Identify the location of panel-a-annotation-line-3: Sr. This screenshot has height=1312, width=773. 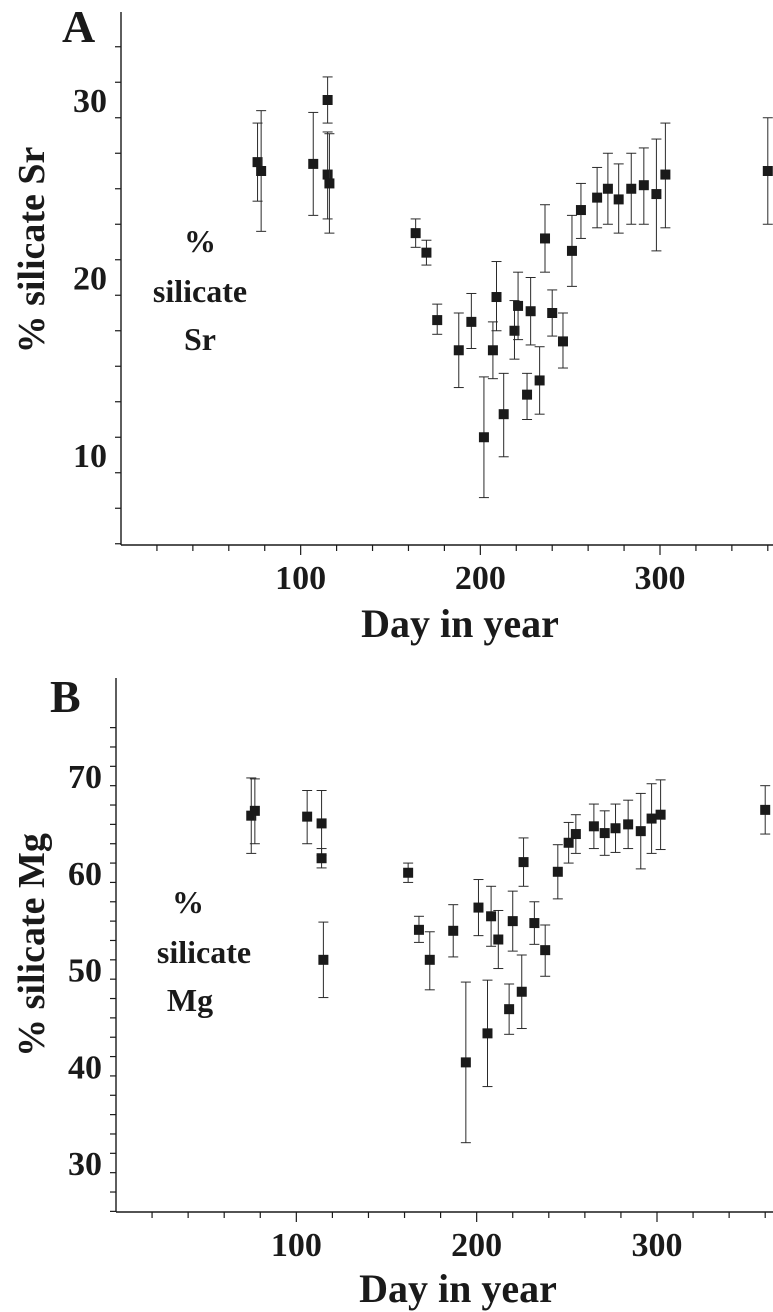
(200, 339).